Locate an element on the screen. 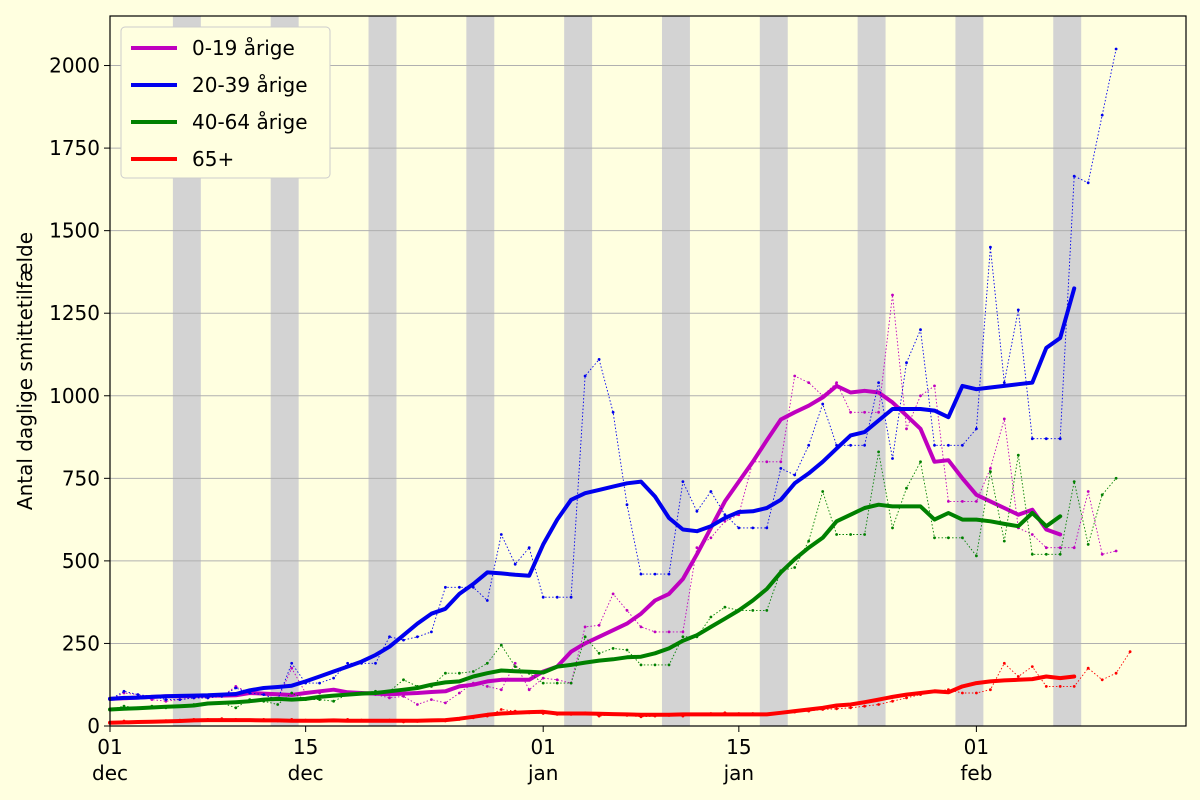 Image resolution: width=1200 pixels, height=800 pixels. legend-label: 20-39 årige is located at coordinates (250, 85).